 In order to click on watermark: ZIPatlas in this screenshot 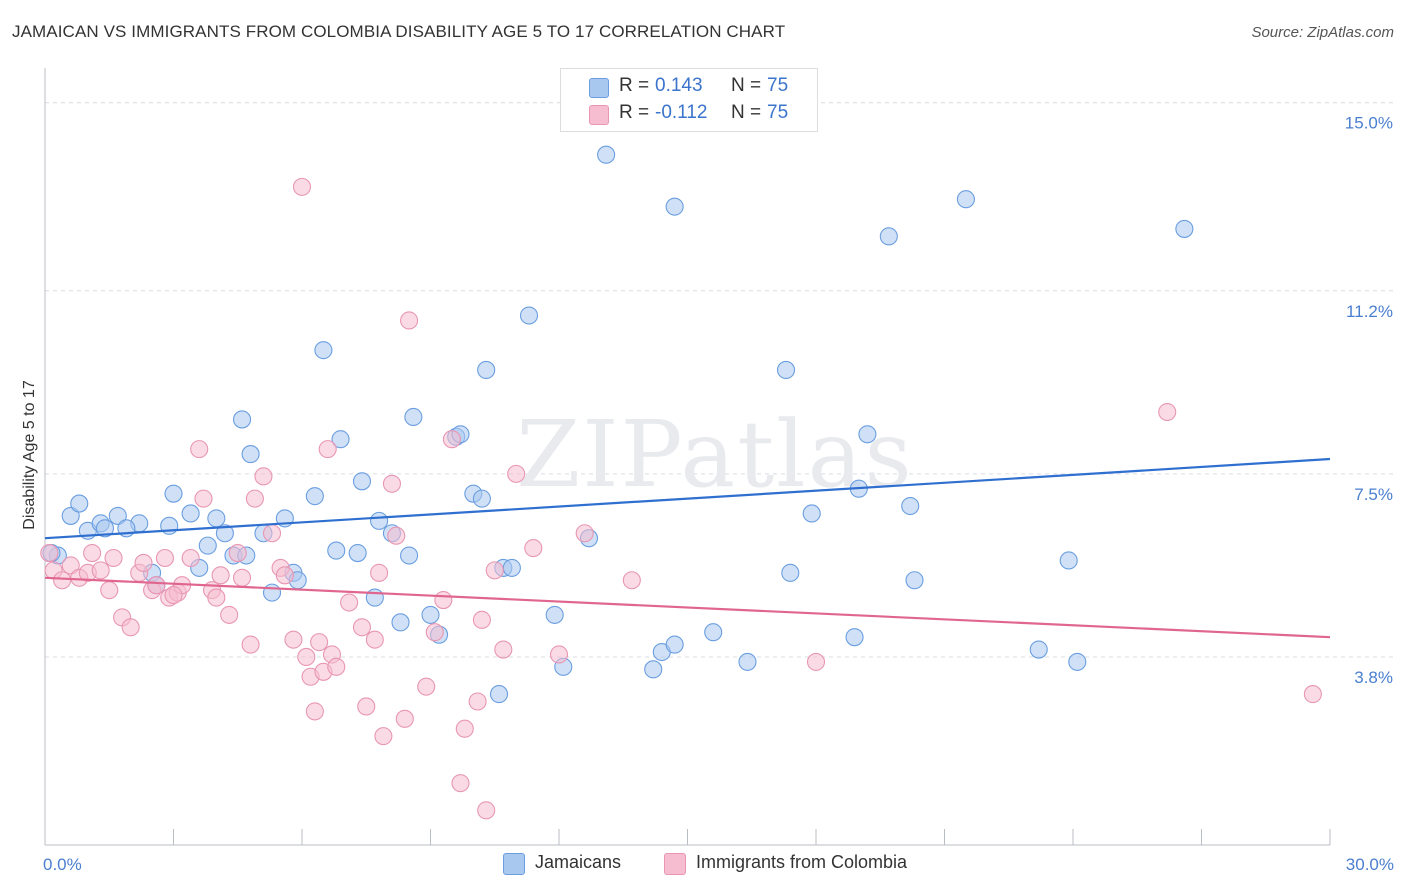, I will do `click(714, 454)`.